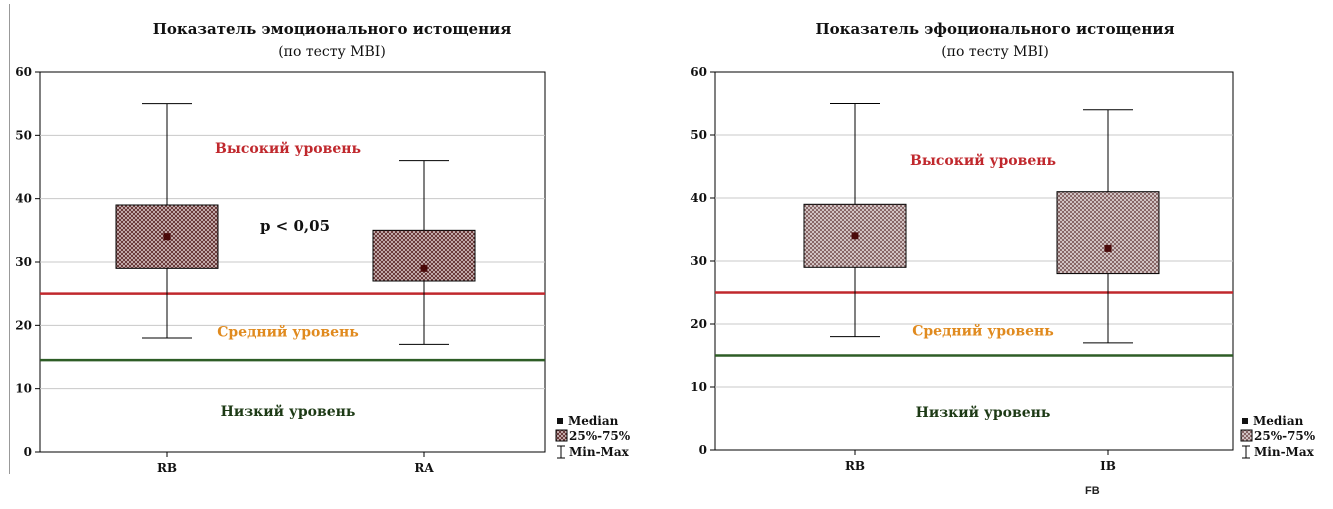 The image size is (1333, 509). What do you see at coordinates (332, 29) in the screenshot?
I see `chart-title: Показатель эмоционального истощения` at bounding box center [332, 29].